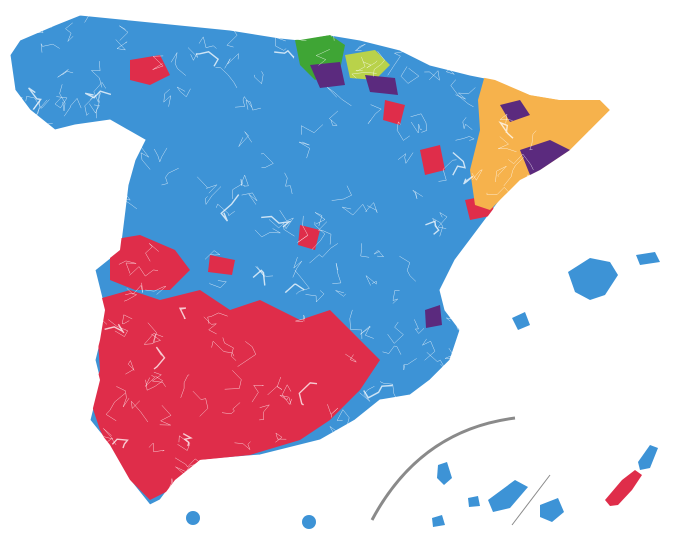  Describe the element at coordinates (381, 85) in the screenshot. I see `region-purple-patch` at that location.